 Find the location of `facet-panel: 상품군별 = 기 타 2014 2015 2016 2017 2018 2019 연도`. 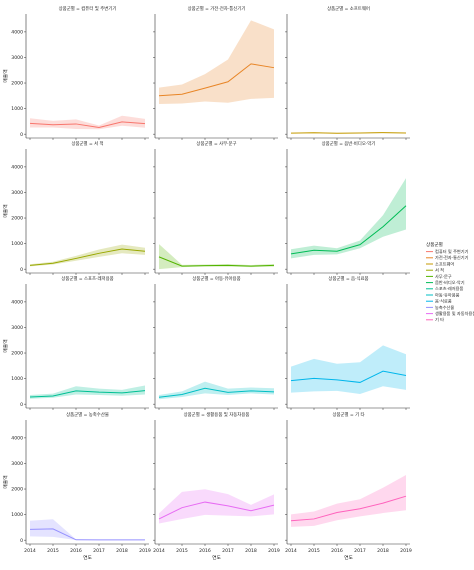

facet-panel: 상품군별 = 기 타 2014 2015 2016 2017 2018 2019 연도 is located at coordinates (348, 486).